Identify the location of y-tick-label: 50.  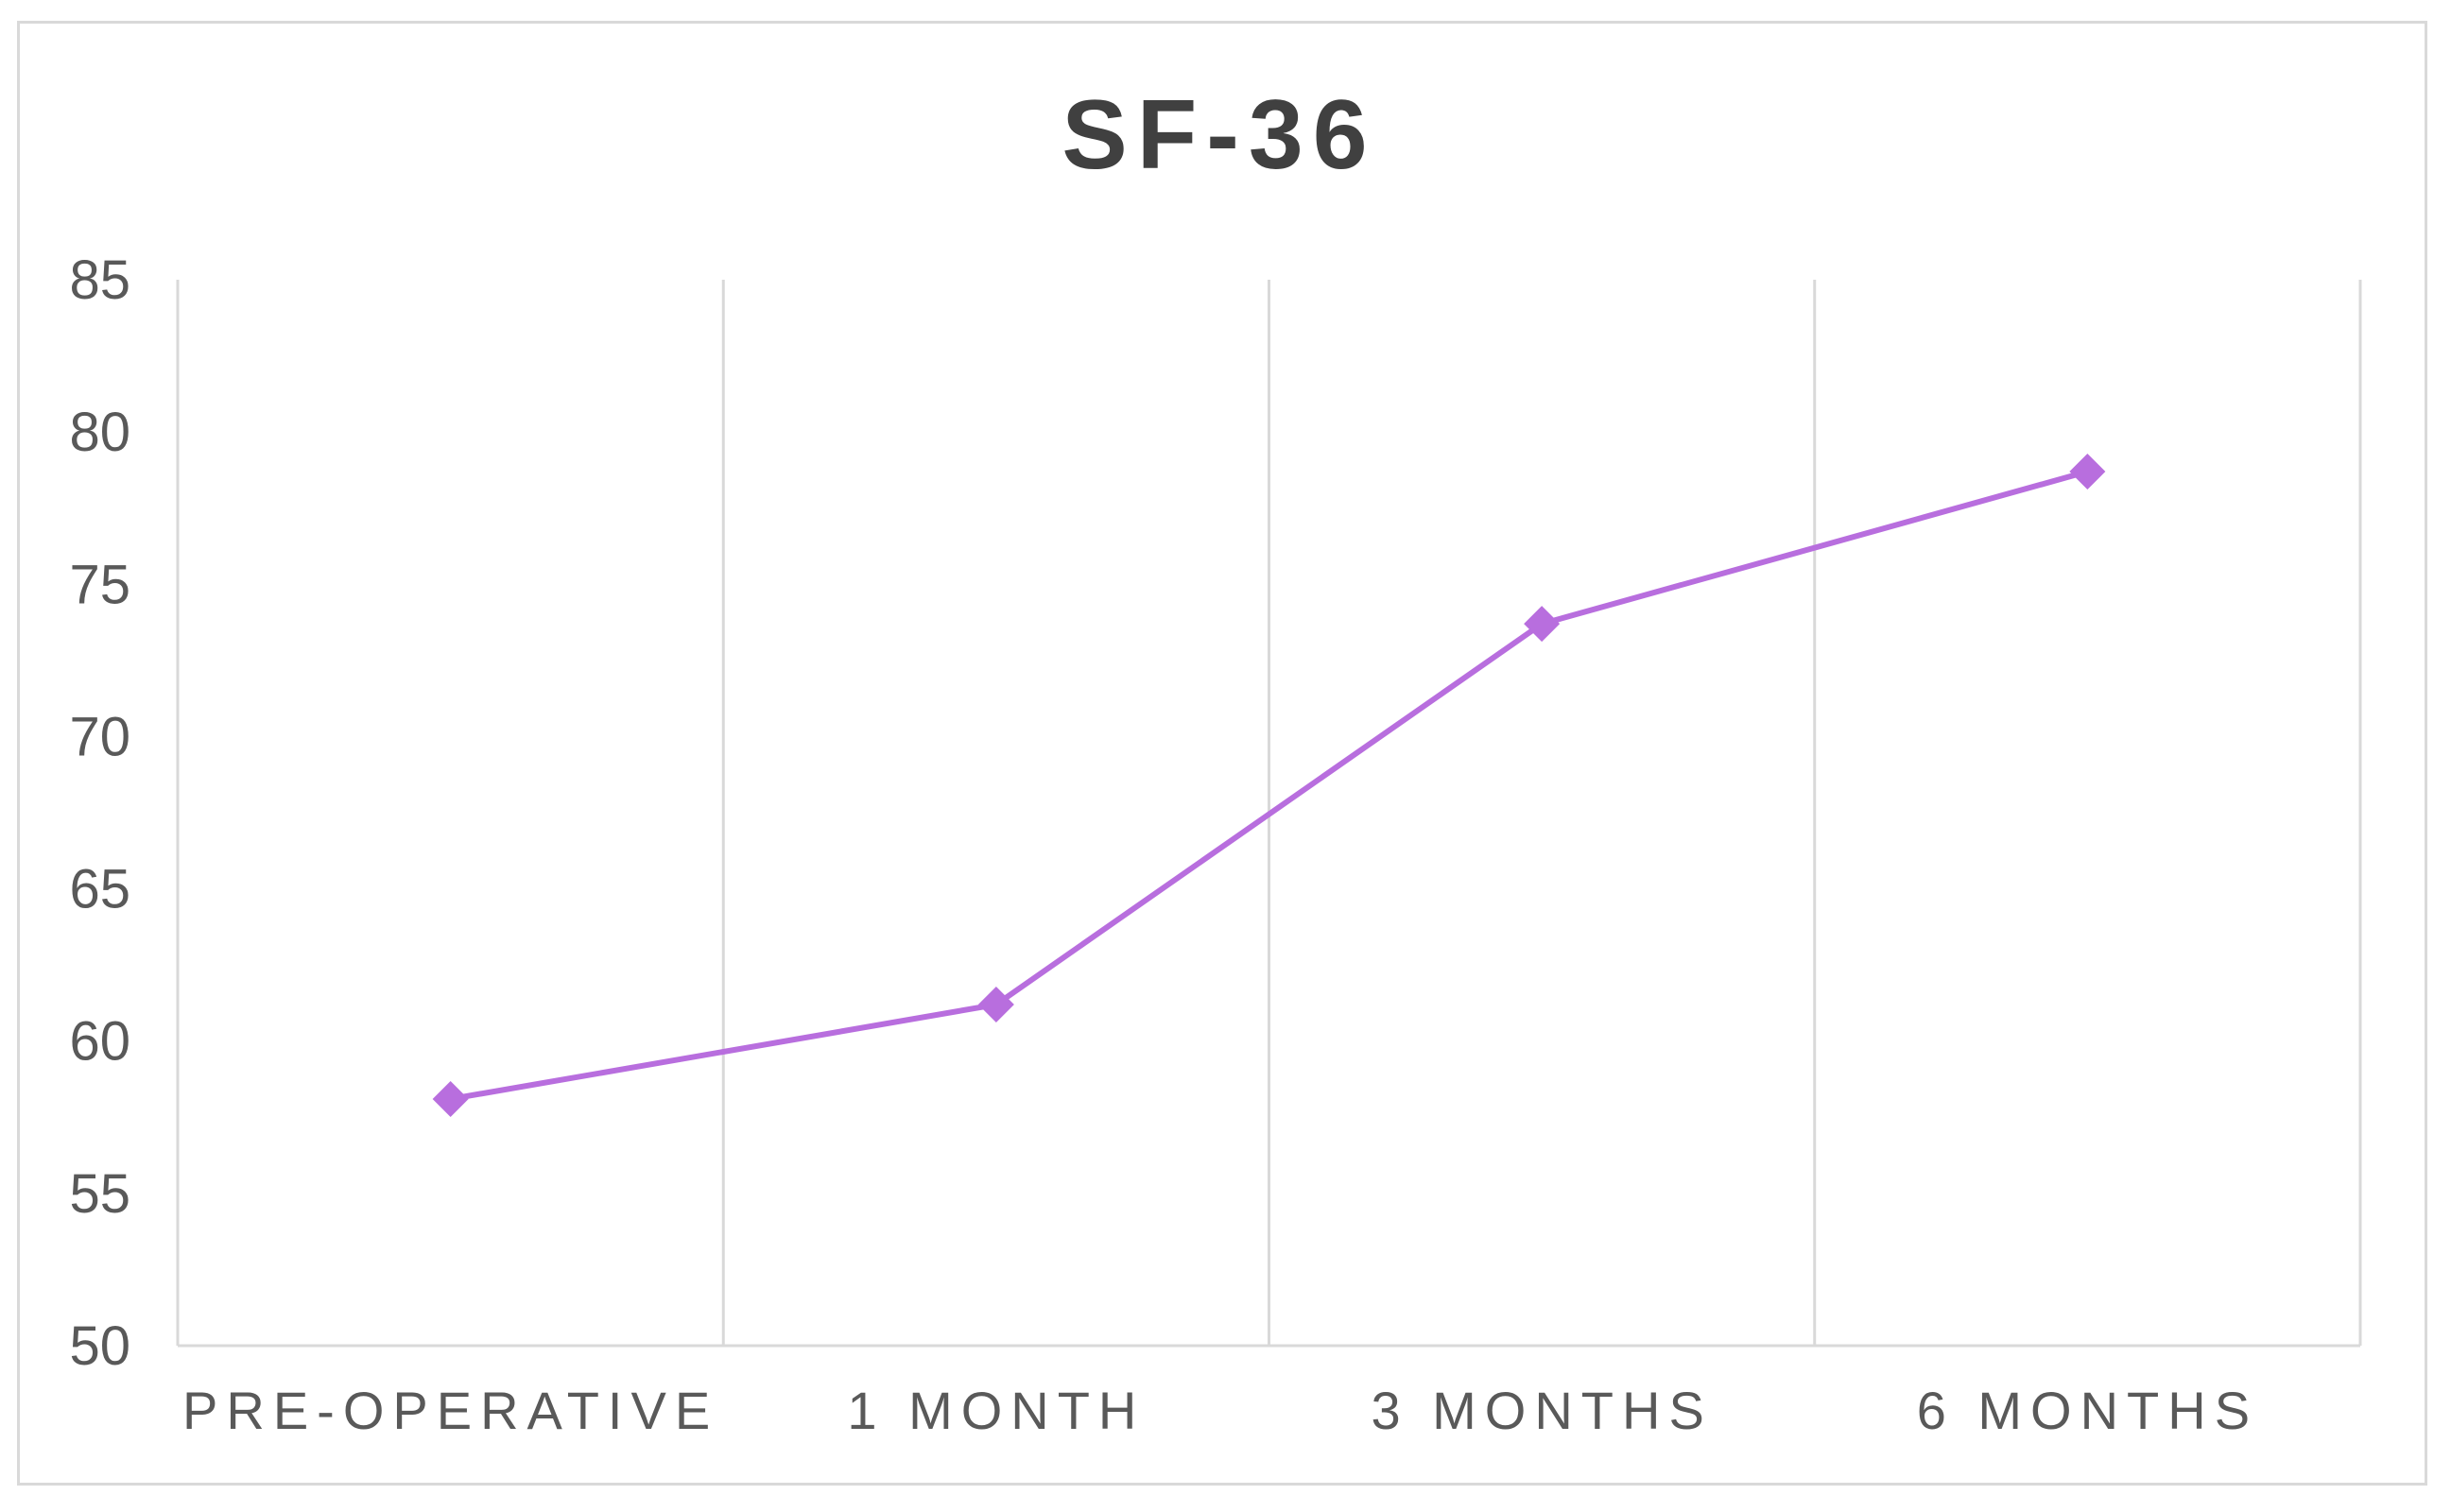
(99, 1346).